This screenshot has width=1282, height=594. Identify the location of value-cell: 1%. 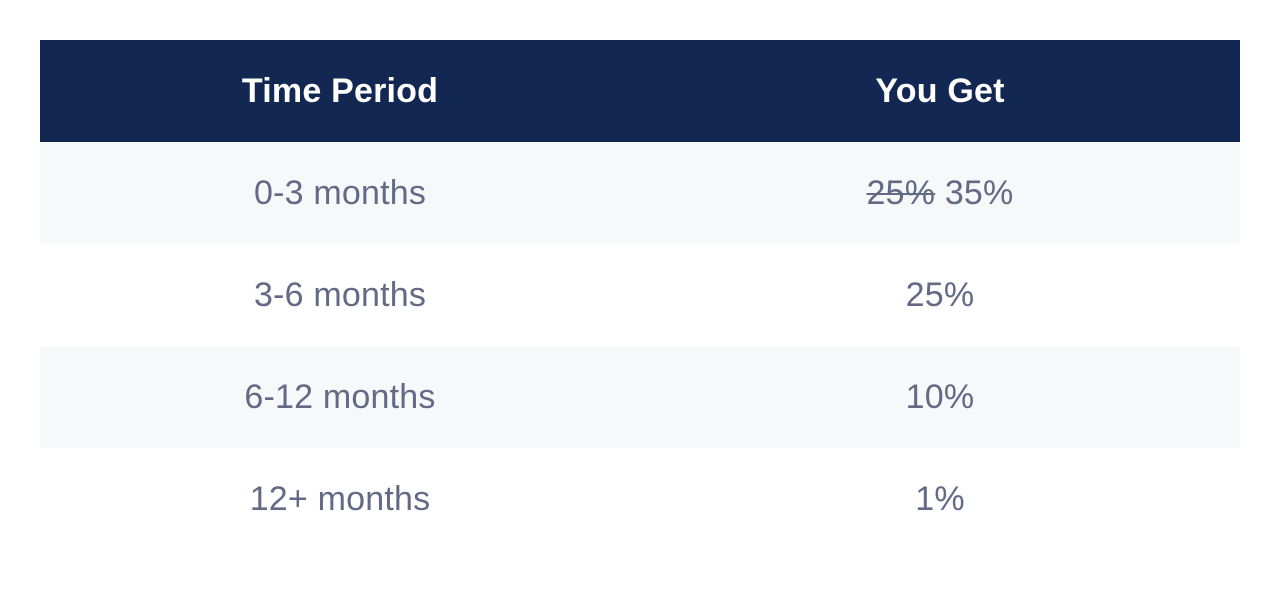
(940, 498).